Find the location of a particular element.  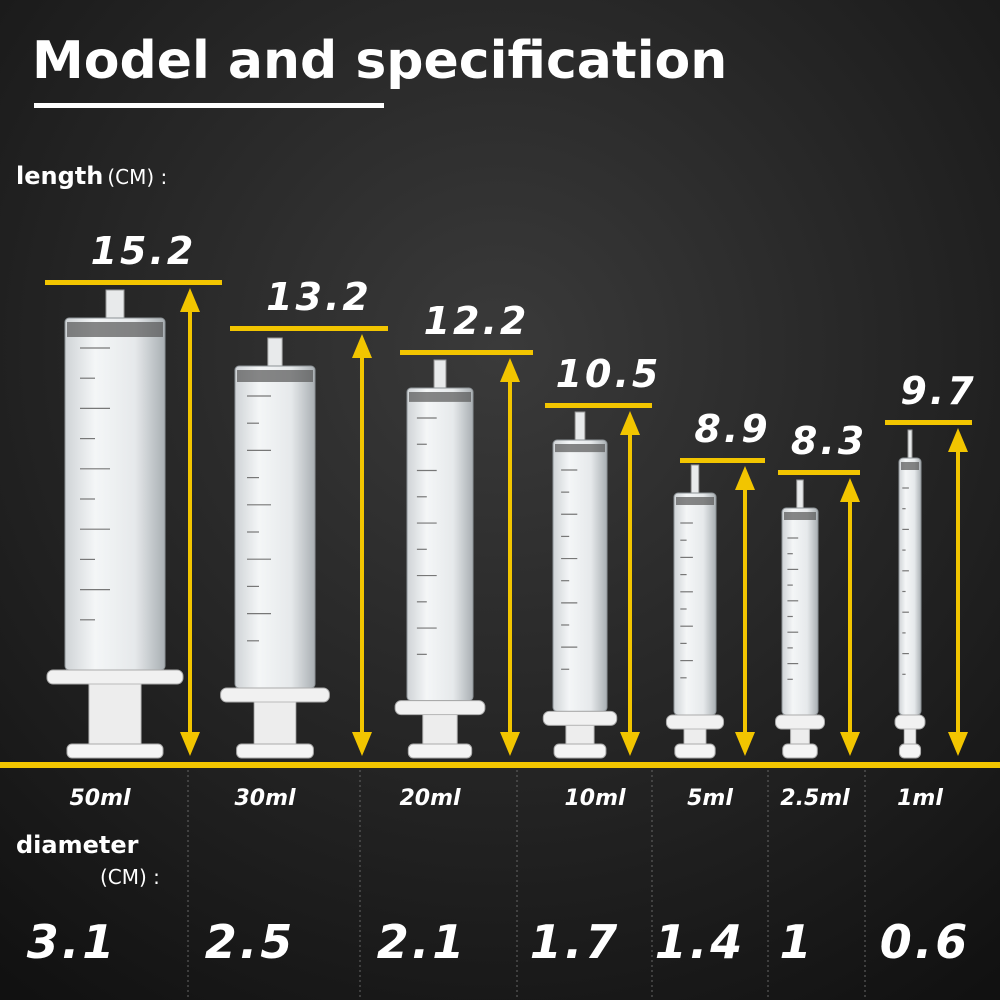

capacity: 30ml is located at coordinates (265, 798).